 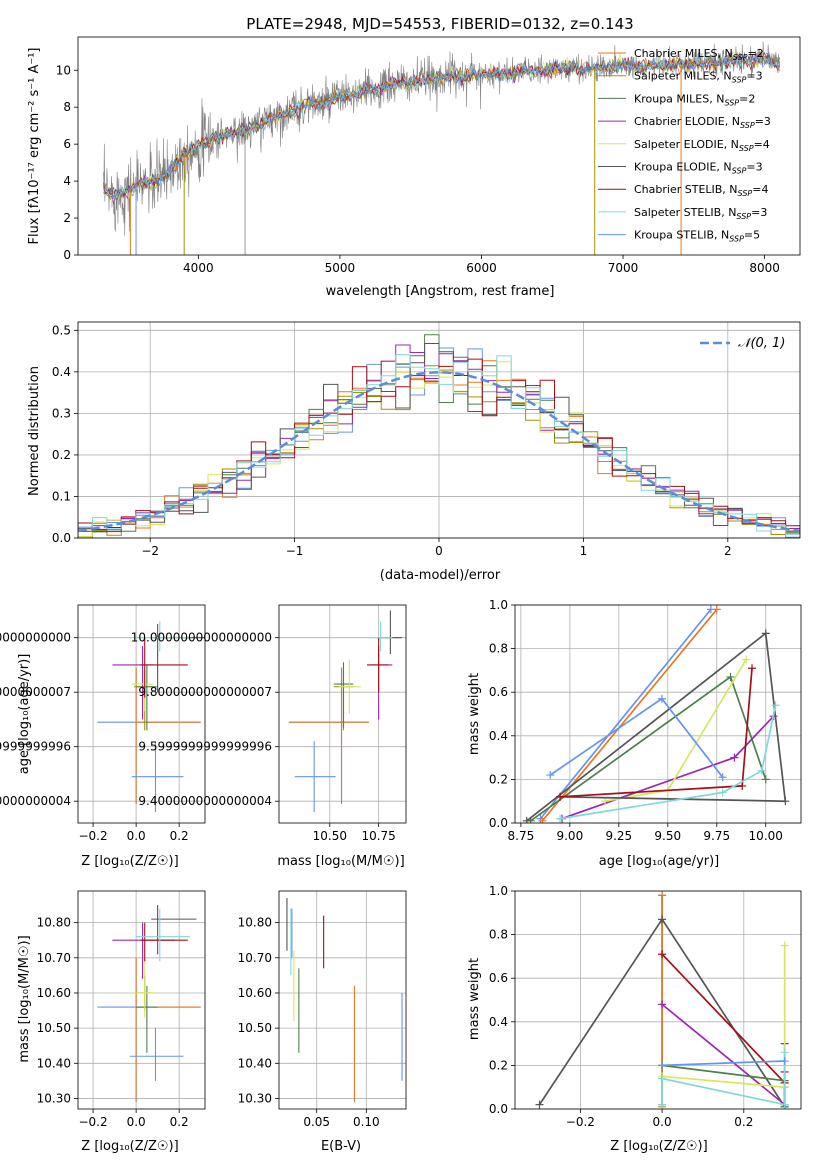 What do you see at coordinates (498, 935) in the screenshot?
I see `y-tick-label: 0.8` at bounding box center [498, 935].